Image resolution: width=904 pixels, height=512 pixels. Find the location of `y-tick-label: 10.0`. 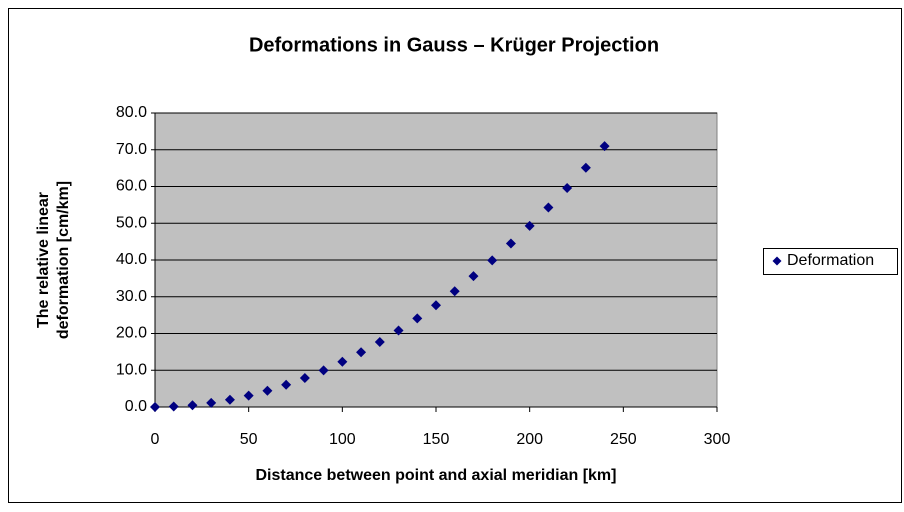

y-tick-label: 10.0 is located at coordinates (131, 369).